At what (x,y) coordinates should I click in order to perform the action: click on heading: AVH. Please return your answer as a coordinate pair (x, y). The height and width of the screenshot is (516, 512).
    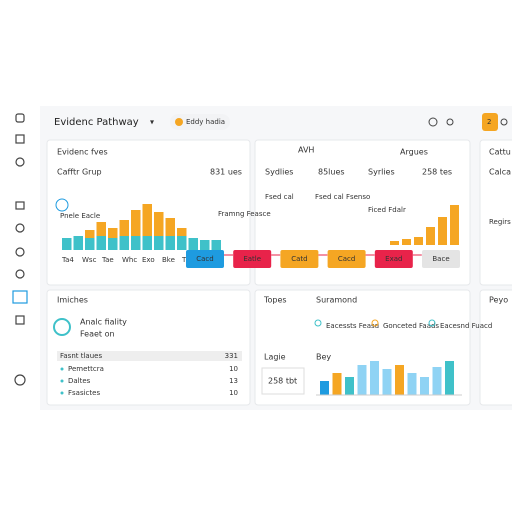
    Looking at the image, I should click on (306, 150).